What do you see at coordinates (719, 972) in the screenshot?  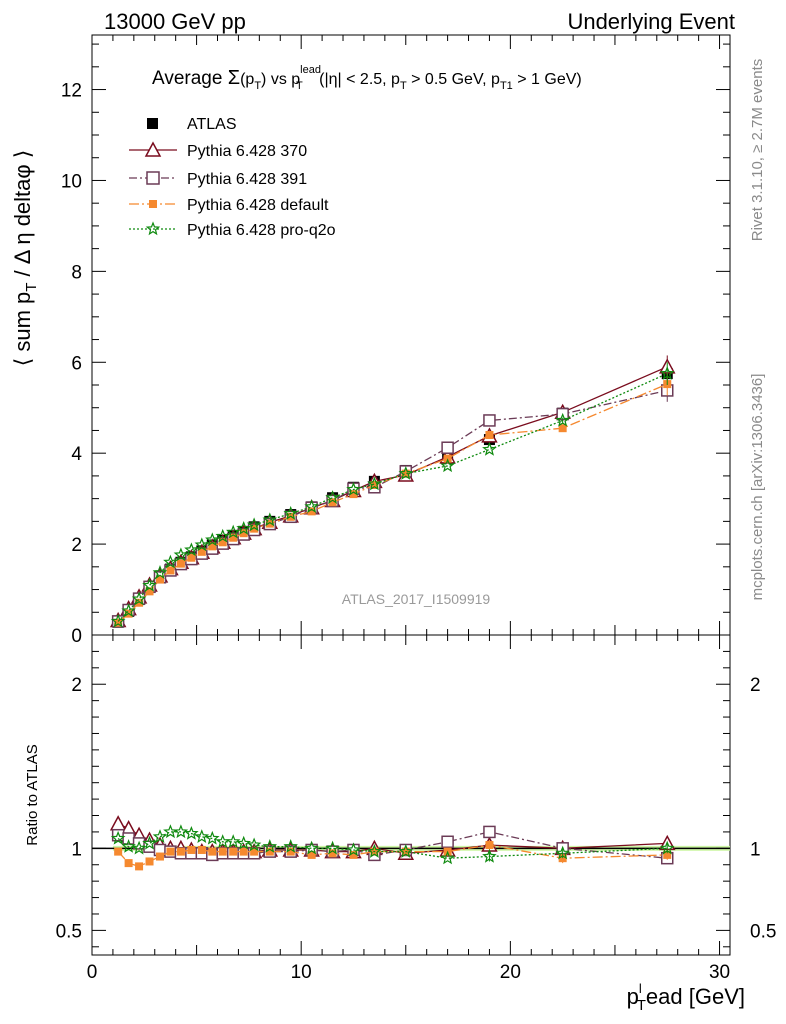 I see `x-tick-label: 30` at bounding box center [719, 972].